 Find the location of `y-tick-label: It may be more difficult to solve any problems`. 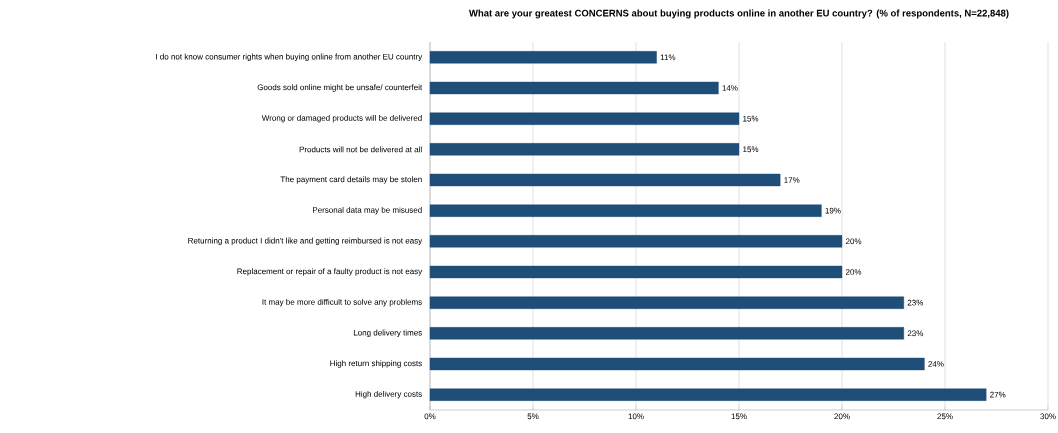

y-tick-label: It may be more difficult to solve any problems is located at coordinates (342, 302).